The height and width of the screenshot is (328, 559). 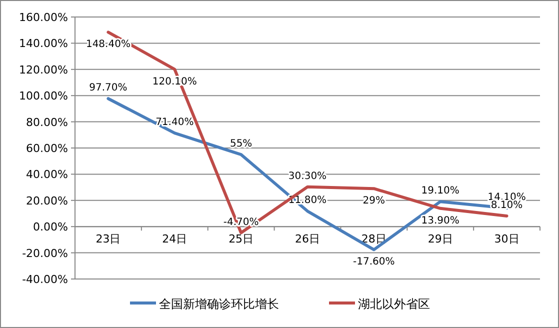 I want to click on y-tick-label: -20.00%, so click(x=45, y=253).